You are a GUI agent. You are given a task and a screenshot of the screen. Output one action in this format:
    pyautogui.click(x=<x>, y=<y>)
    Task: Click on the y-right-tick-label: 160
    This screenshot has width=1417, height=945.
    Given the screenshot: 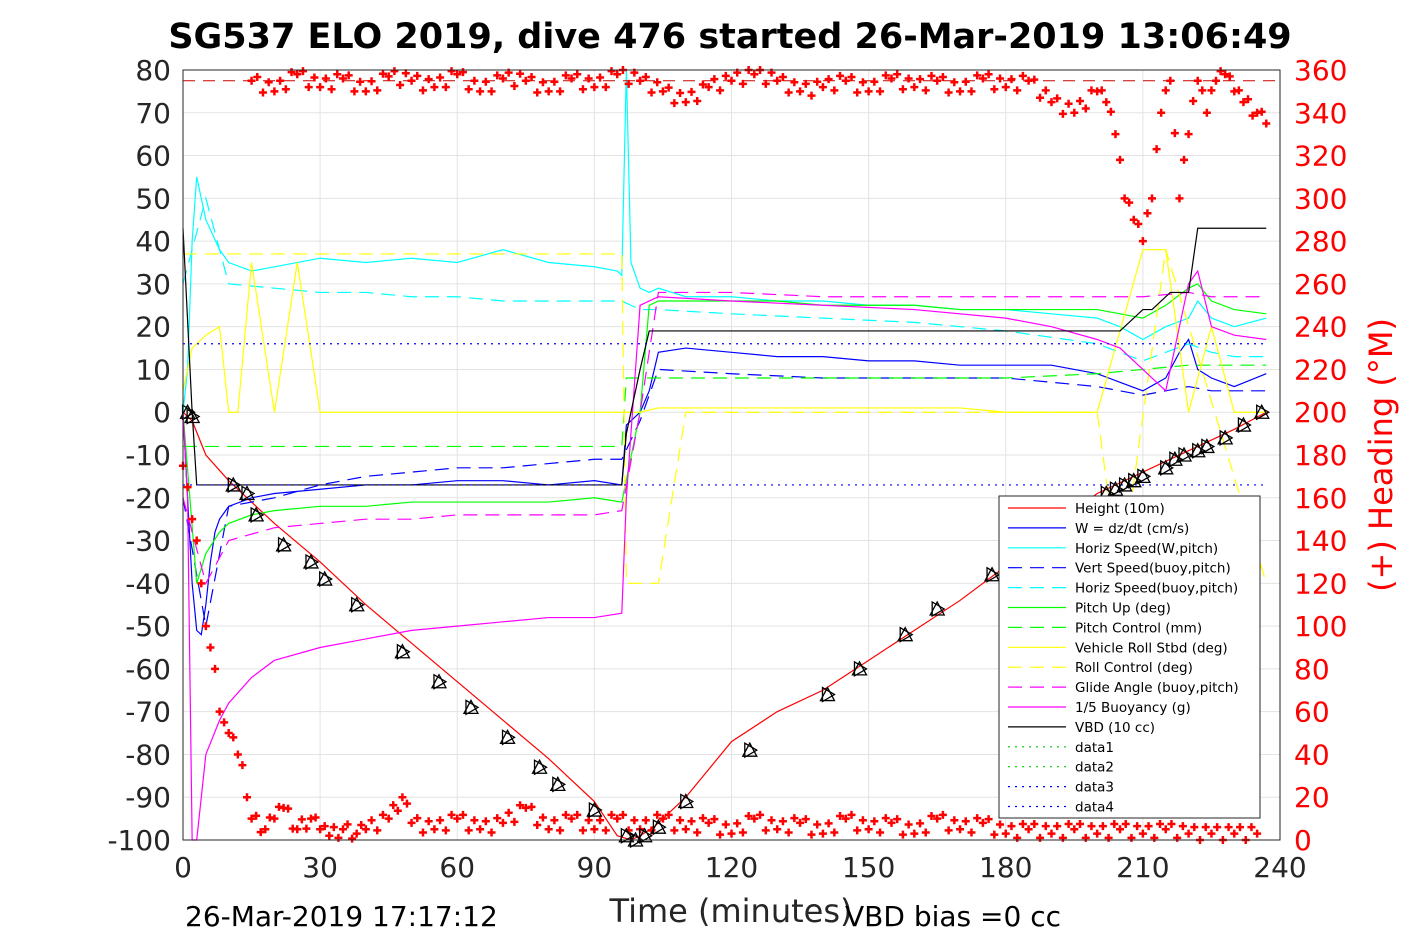 What is the action you would take?
    pyautogui.click(x=1320, y=498)
    